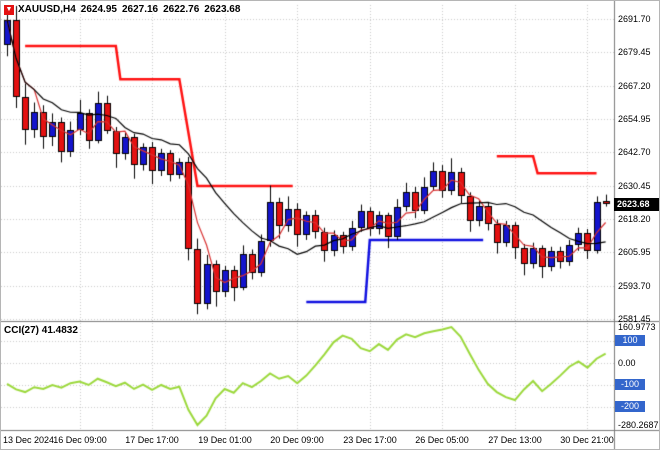 The width and height of the screenshot is (660, 450). I want to click on cci-level-badge: -200, so click(630, 406).